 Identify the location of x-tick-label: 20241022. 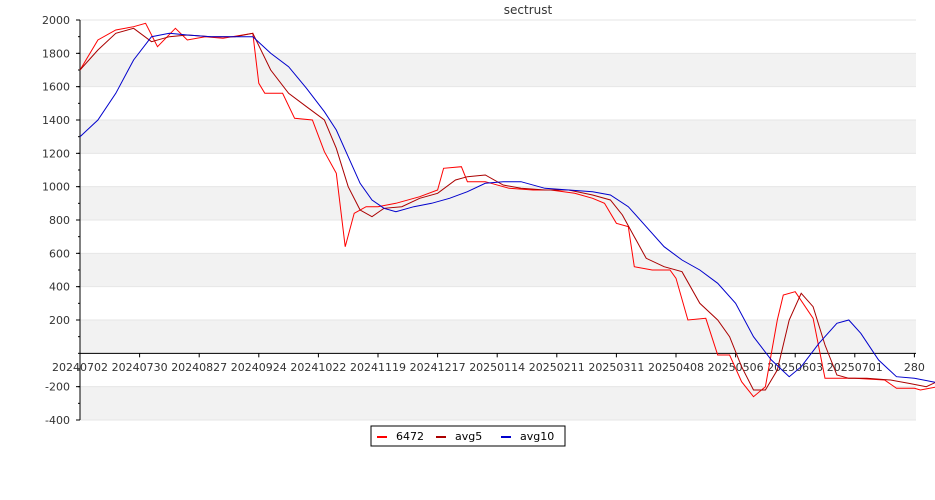
(318, 367).